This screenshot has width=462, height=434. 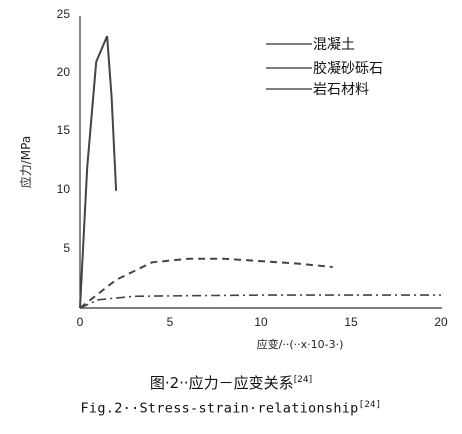 What do you see at coordinates (64, 130) in the screenshot?
I see `y-tick-label: 15` at bounding box center [64, 130].